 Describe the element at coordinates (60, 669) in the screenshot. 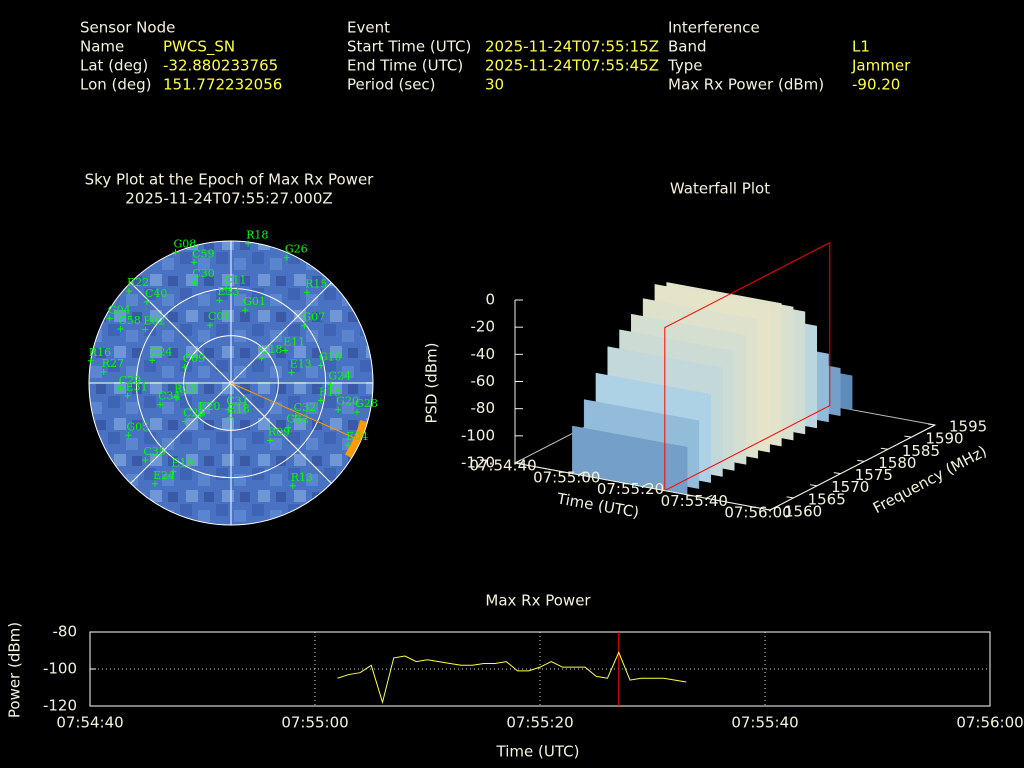

I see `y-tick-label: -100` at that location.